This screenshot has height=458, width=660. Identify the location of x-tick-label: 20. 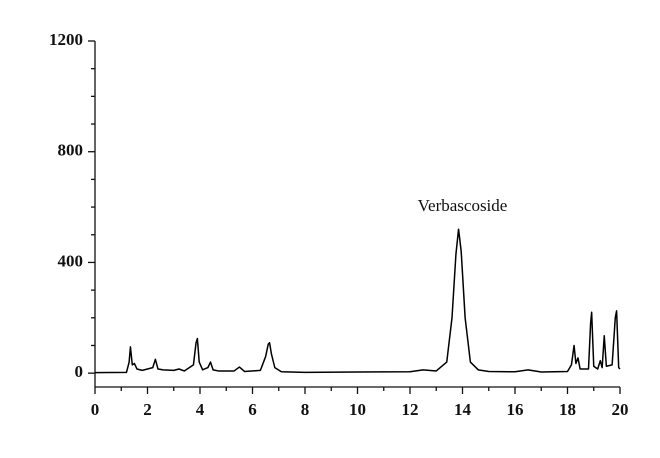
(620, 409).